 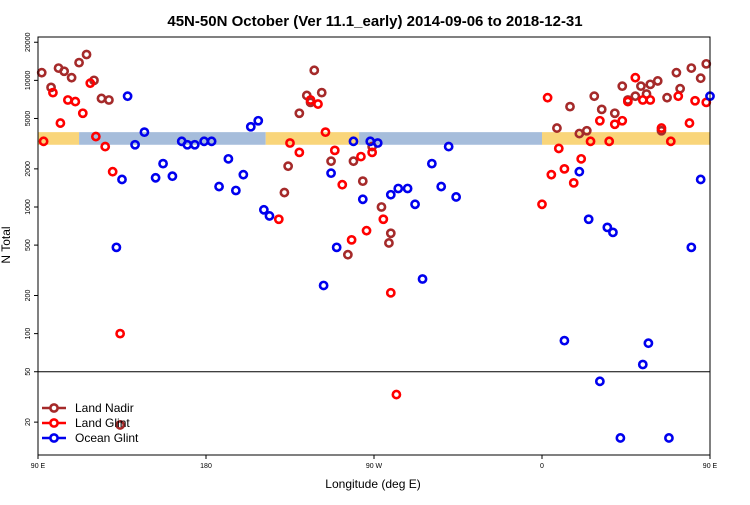 I want to click on y-axis: 20 50 100 200 500 1000 2000 5000 10000 20000, so click(x=31, y=229).